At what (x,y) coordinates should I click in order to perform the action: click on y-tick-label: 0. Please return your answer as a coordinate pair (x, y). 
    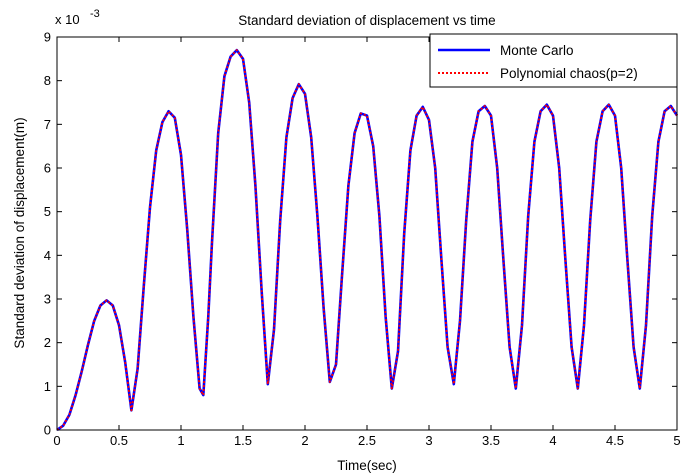
    Looking at the image, I should click on (47, 430).